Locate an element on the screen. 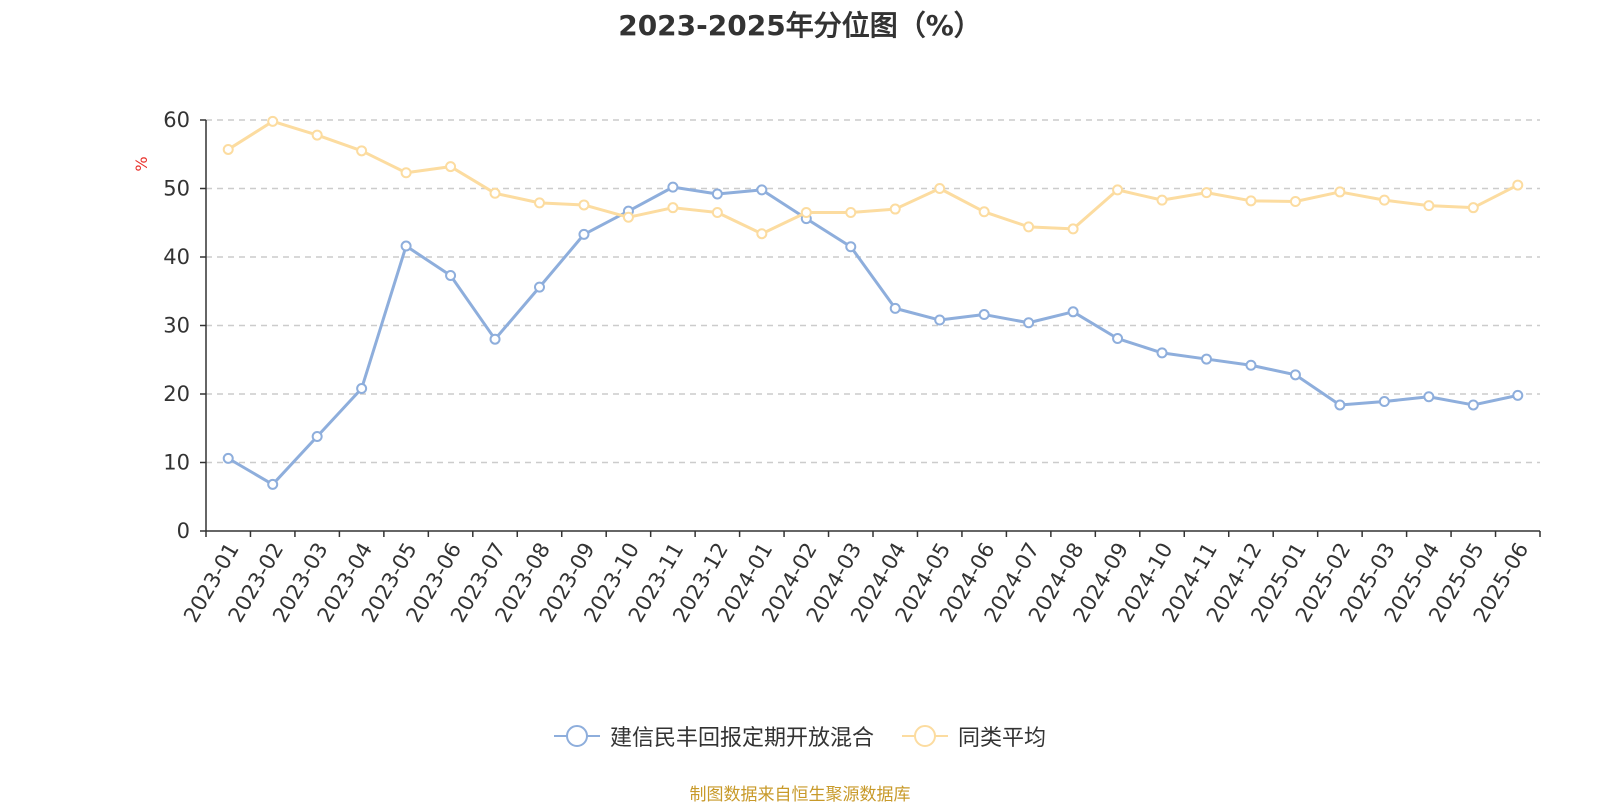 Image resolution: width=1600 pixels, height=805 pixels. legend: 建信民丰回报定期开放混合 同类平均 is located at coordinates (800, 736).